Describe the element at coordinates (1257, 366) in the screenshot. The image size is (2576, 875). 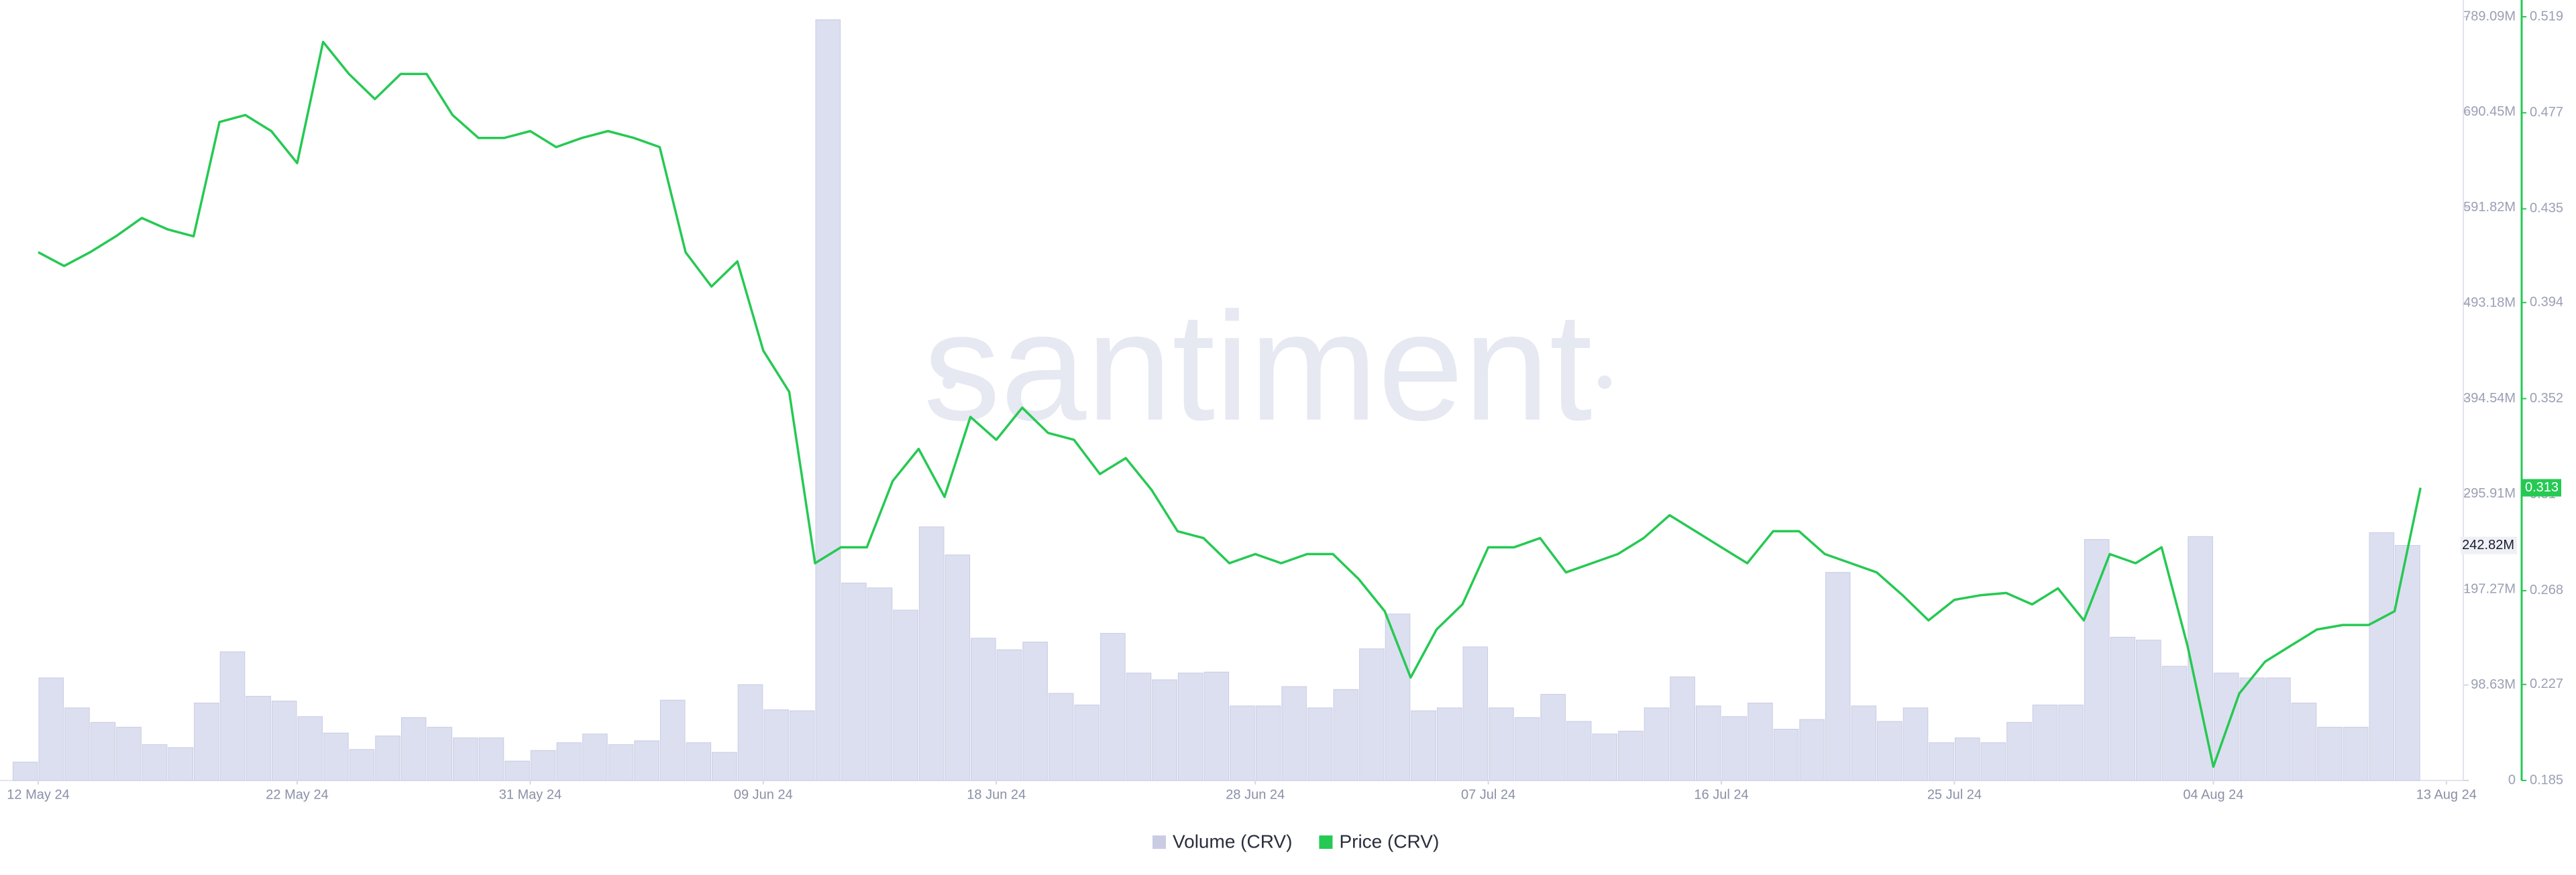
I see `watermark: santiment` at that location.